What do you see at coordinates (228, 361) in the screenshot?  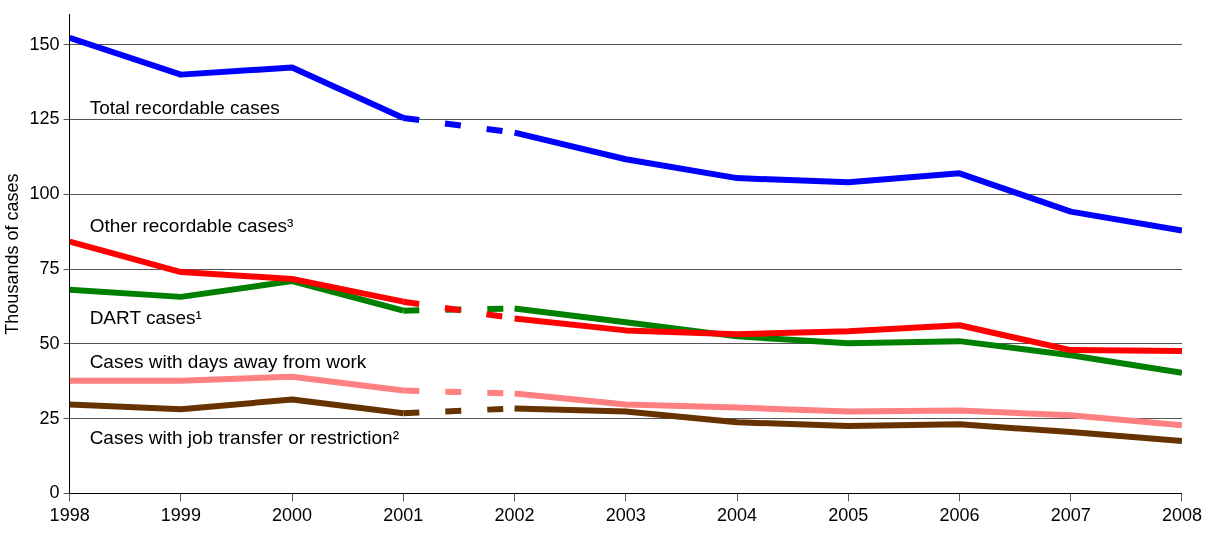 I see `series-label: Cases with days away from work` at bounding box center [228, 361].